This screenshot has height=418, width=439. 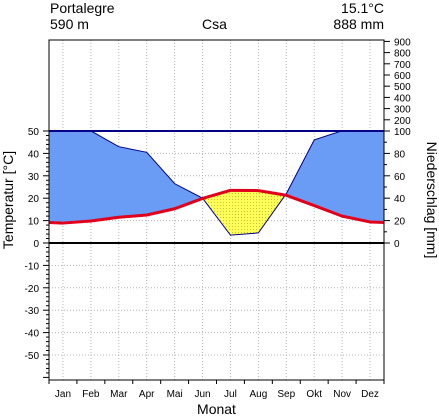 What do you see at coordinates (82, 8) in the screenshot?
I see `station-name: Portalegre` at bounding box center [82, 8].